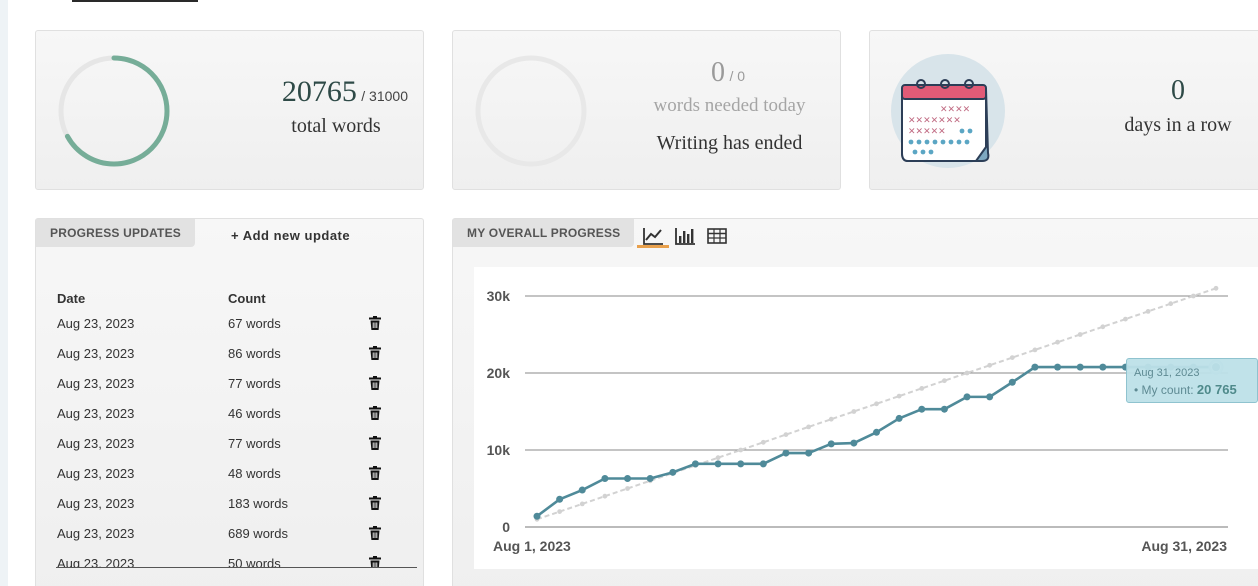 The image size is (1258, 586). Describe the element at coordinates (531, 111) in the screenshot. I see `ring-track` at that location.